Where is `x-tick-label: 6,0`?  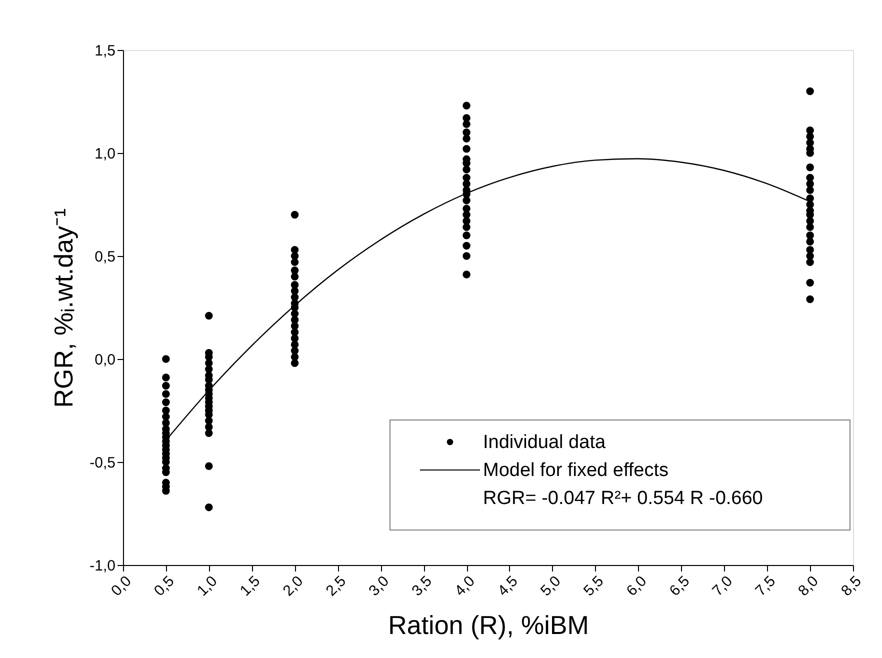 x-tick-label: 6,0 is located at coordinates (636, 586).